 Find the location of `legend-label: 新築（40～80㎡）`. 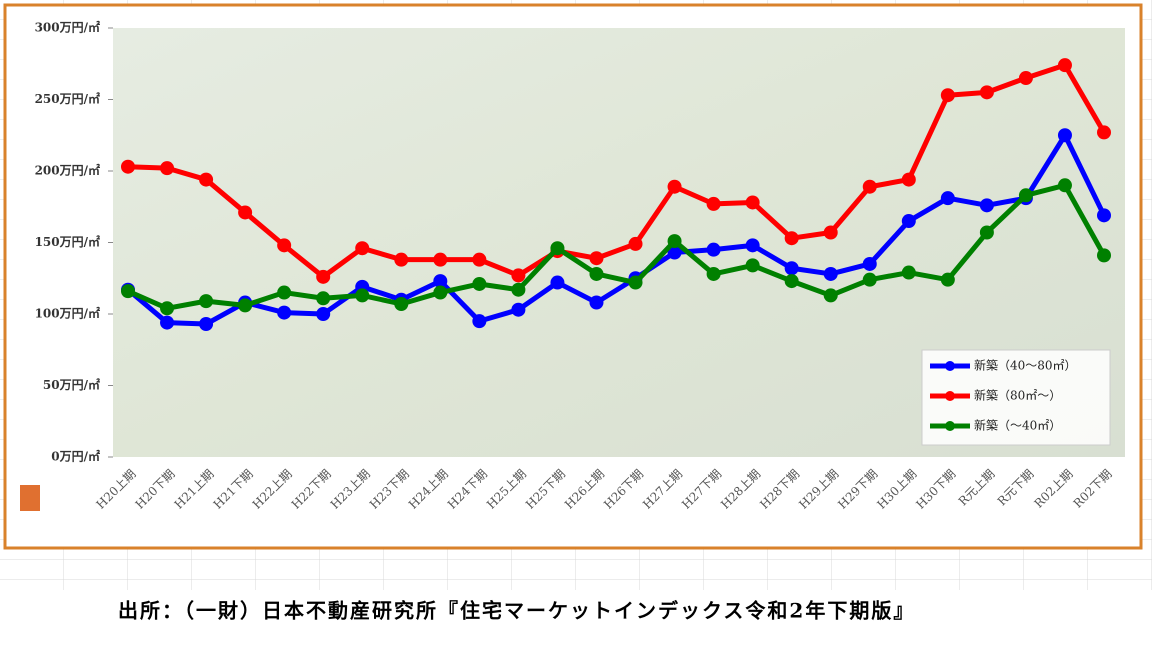

legend-label: 新築（40～80㎡） is located at coordinates (1025, 365).